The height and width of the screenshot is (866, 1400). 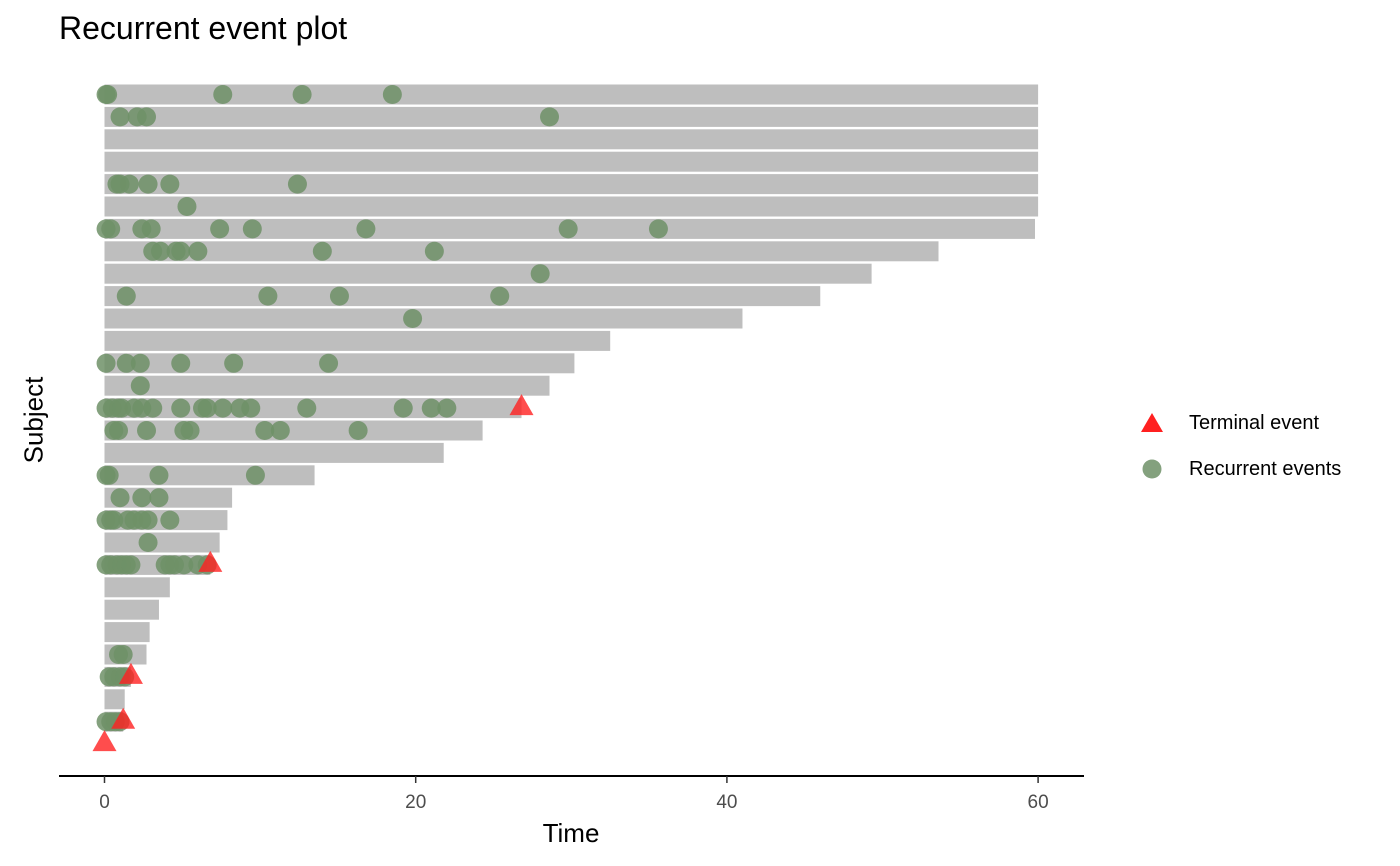 I want to click on y-axis-label: Subject, so click(x=33, y=420).